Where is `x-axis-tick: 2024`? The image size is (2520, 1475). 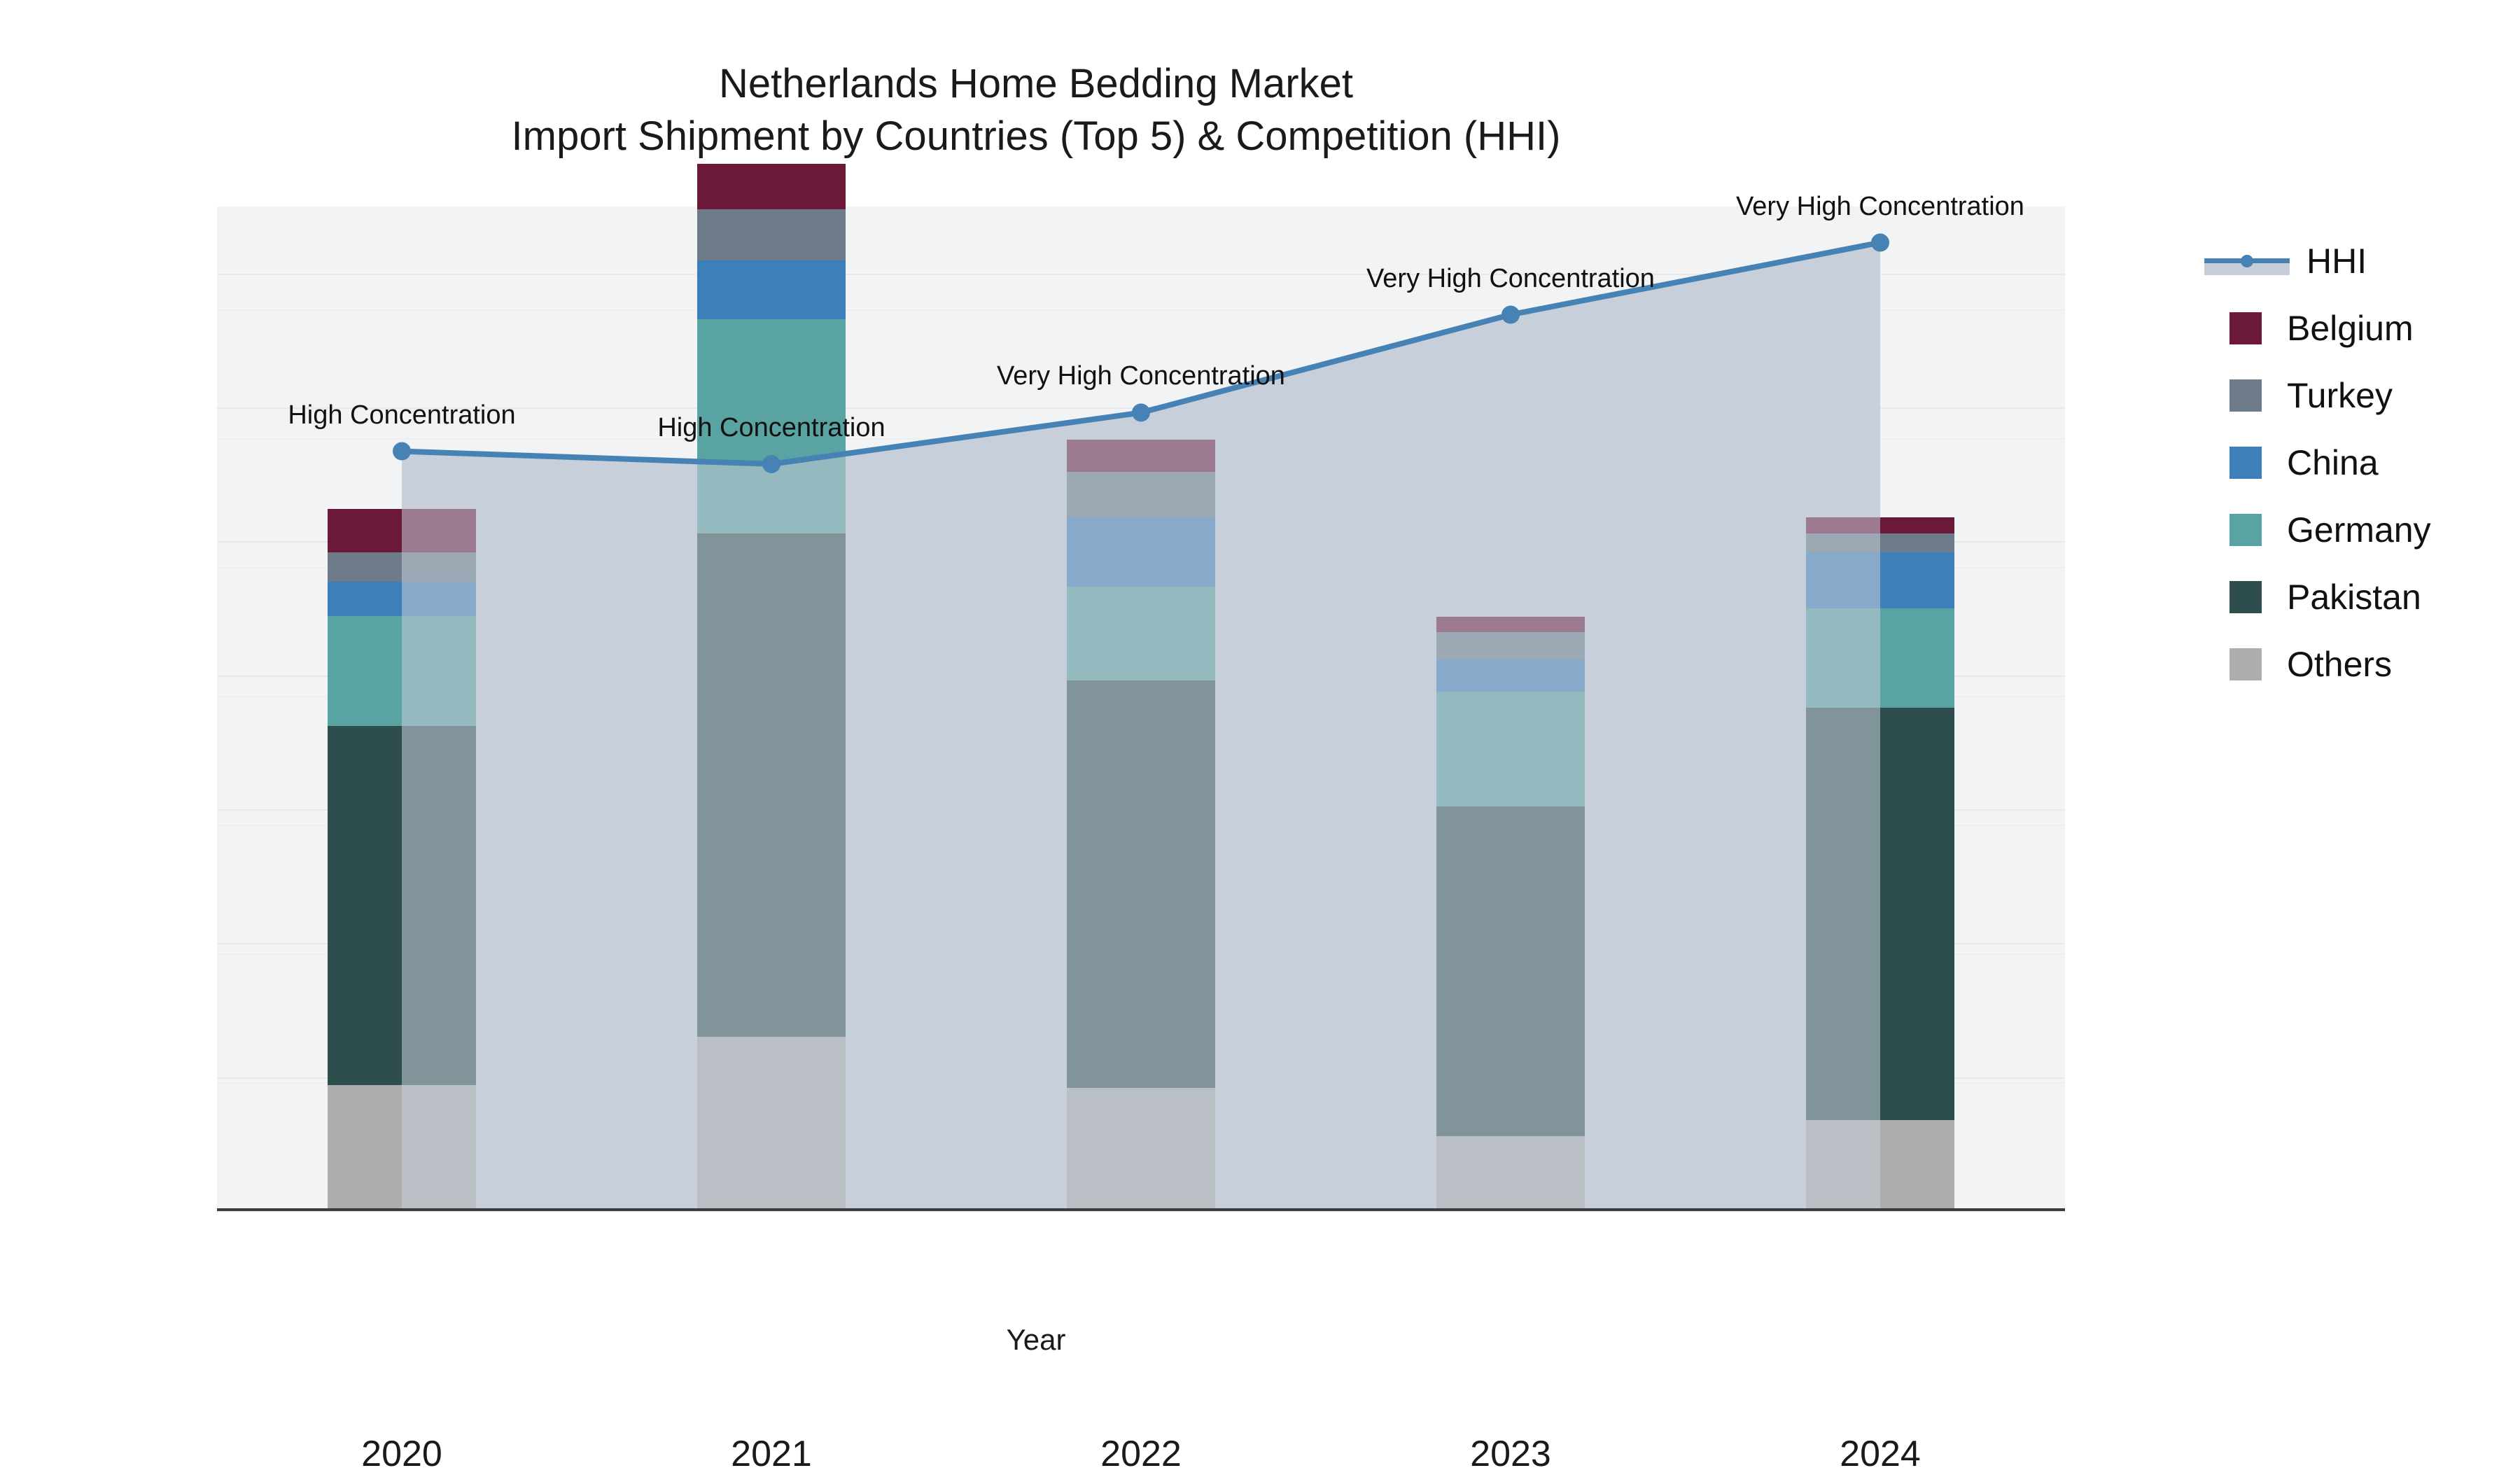
x-axis-tick: 2024 is located at coordinates (1880, 1454).